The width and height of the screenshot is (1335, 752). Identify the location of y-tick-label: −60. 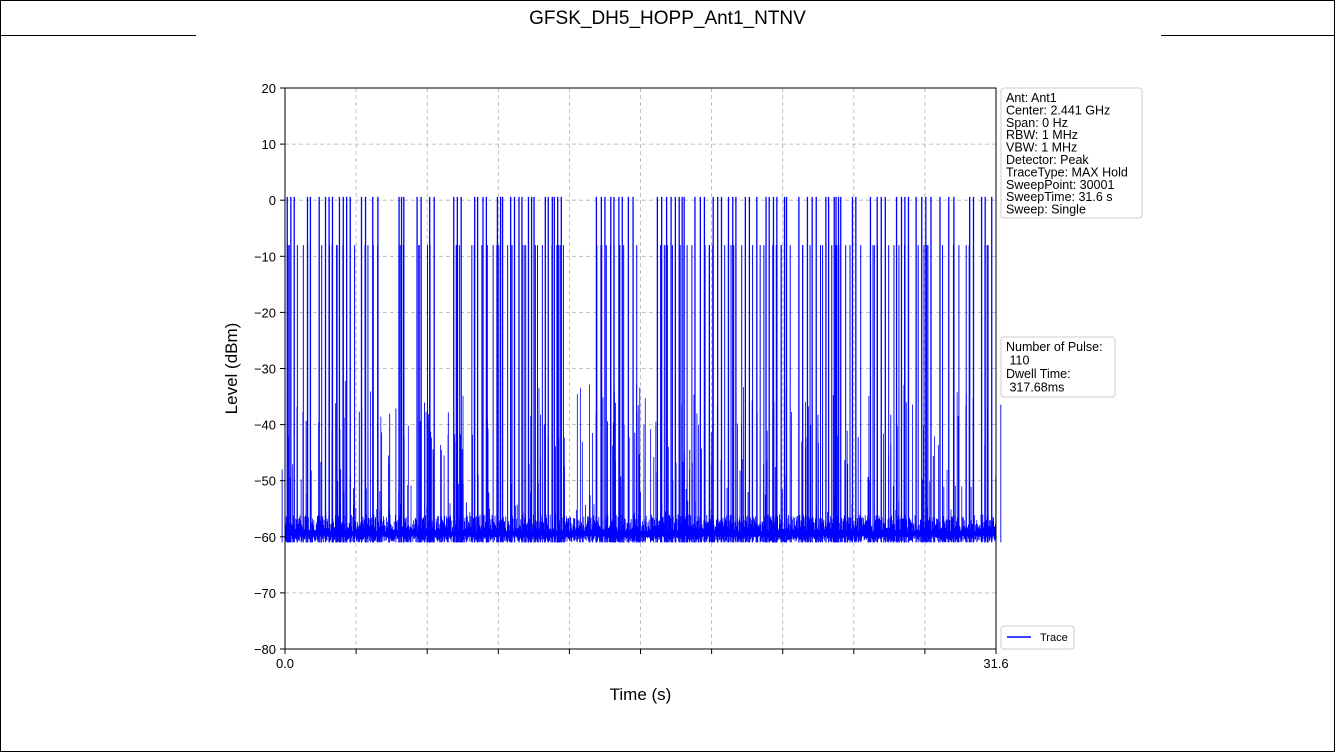
(265, 537).